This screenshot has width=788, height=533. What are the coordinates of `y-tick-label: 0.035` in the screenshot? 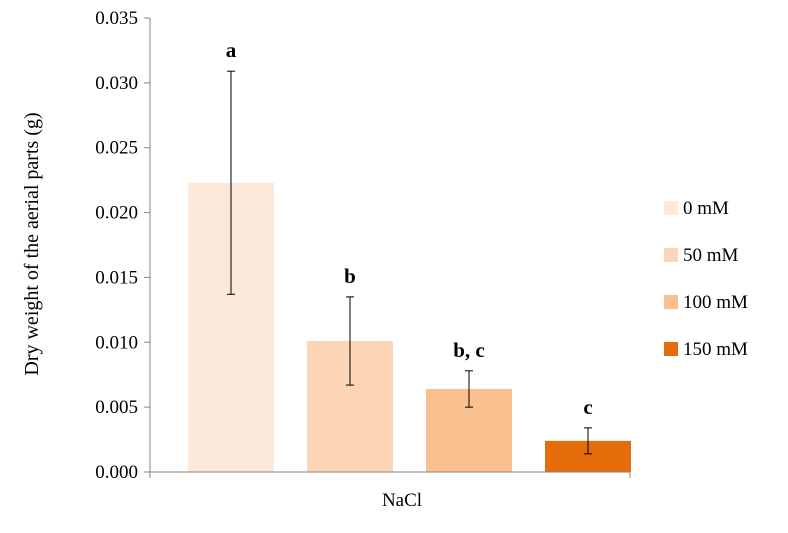 It's located at (116, 18).